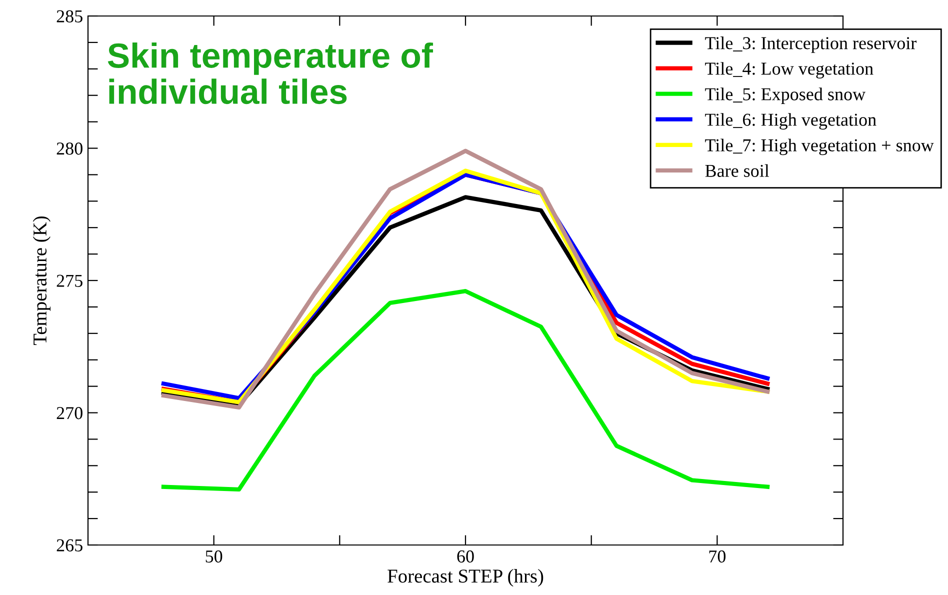  Describe the element at coordinates (785, 96) in the screenshot. I see `legend-label: Tile_5: Exposed snow` at that location.